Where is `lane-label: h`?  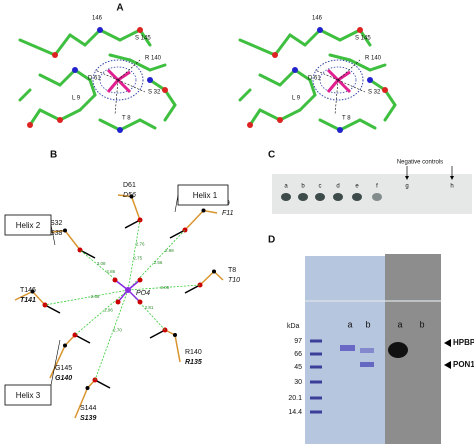 lane-label: h is located at coordinates (451, 187).